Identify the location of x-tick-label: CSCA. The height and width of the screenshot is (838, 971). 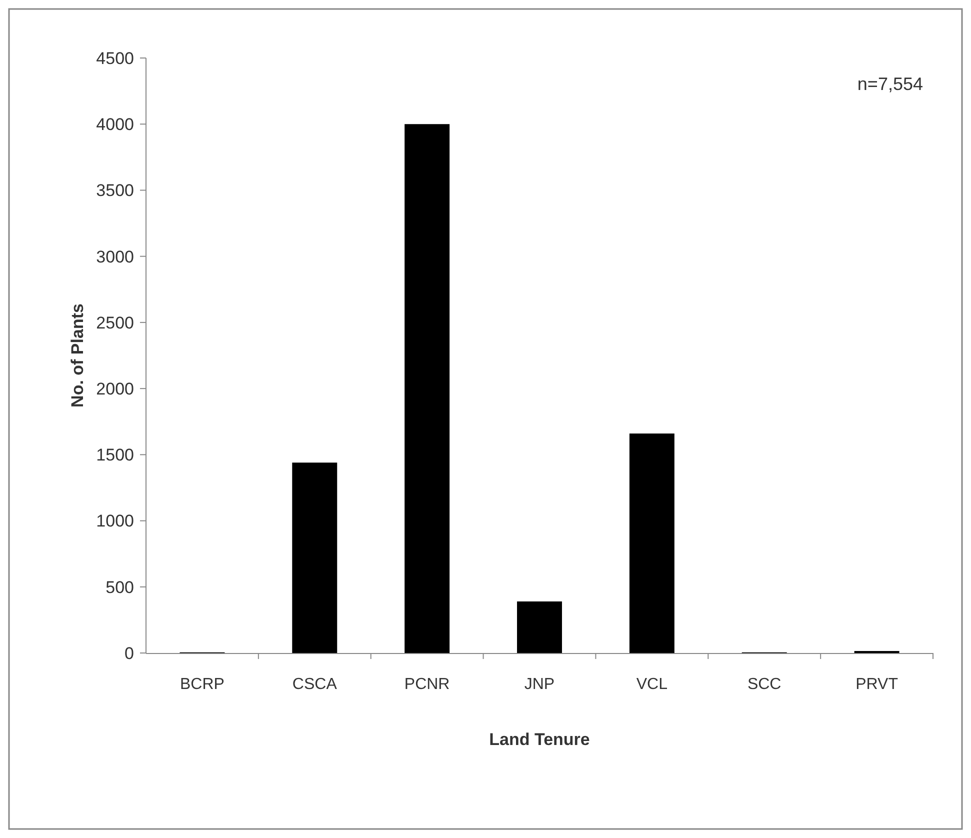
(315, 684).